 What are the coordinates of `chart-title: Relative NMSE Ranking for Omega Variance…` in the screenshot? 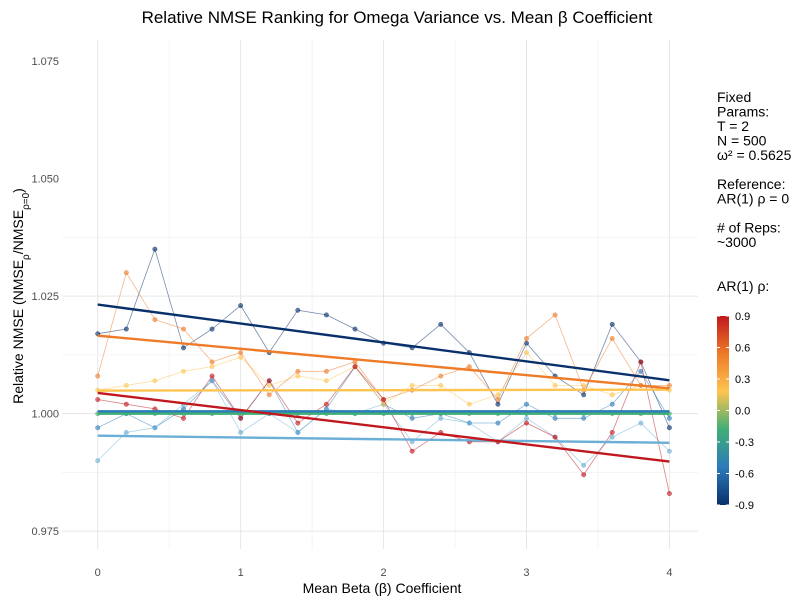 It's located at (397, 17).